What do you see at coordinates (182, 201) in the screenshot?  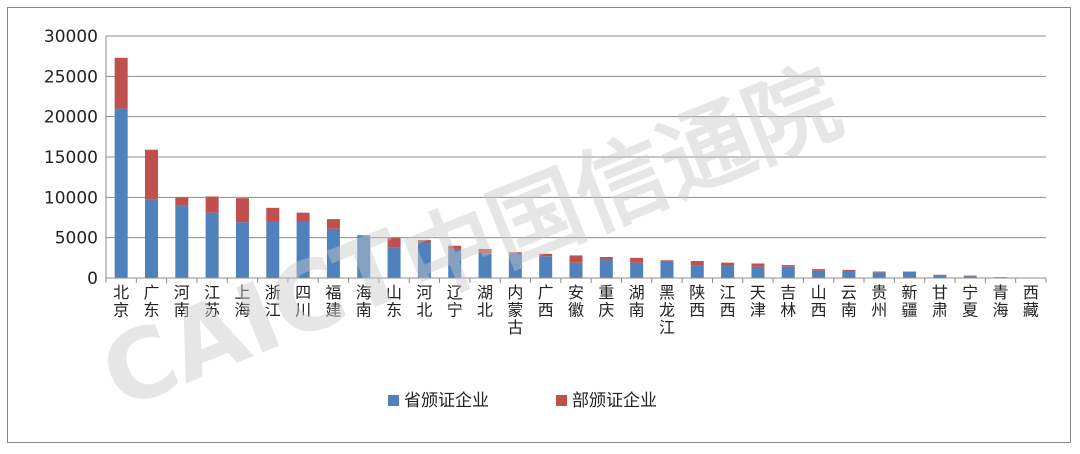 I see `bar-河南-ministry` at bounding box center [182, 201].